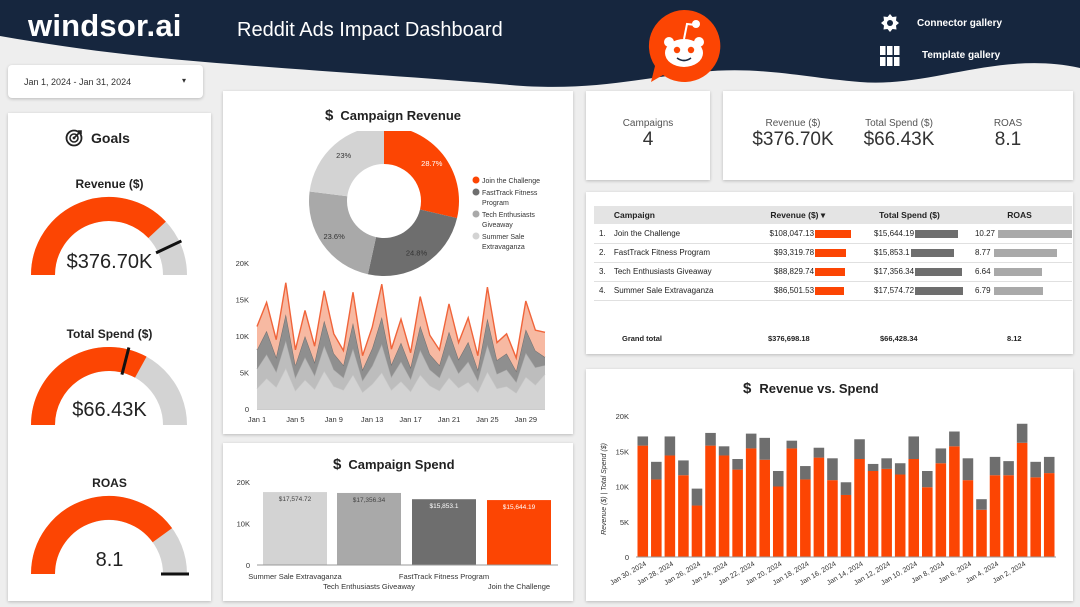 The width and height of the screenshot is (1080, 607). I want to click on row-revenue-bar, so click(833, 233).